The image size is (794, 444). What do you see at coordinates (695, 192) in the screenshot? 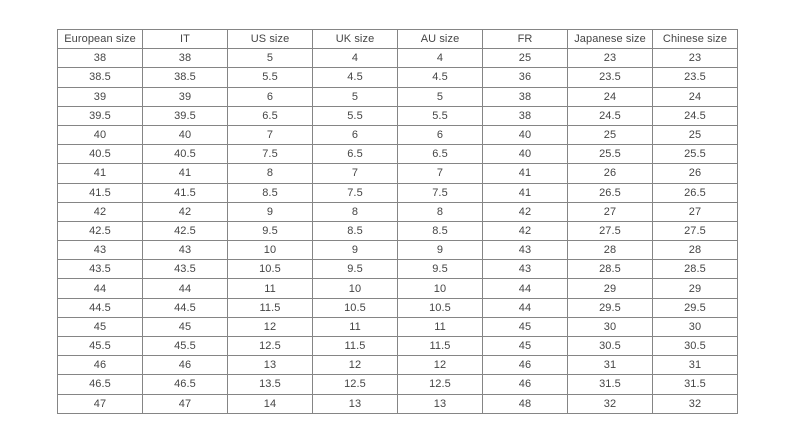
I see `cell: 26.5` at bounding box center [695, 192].